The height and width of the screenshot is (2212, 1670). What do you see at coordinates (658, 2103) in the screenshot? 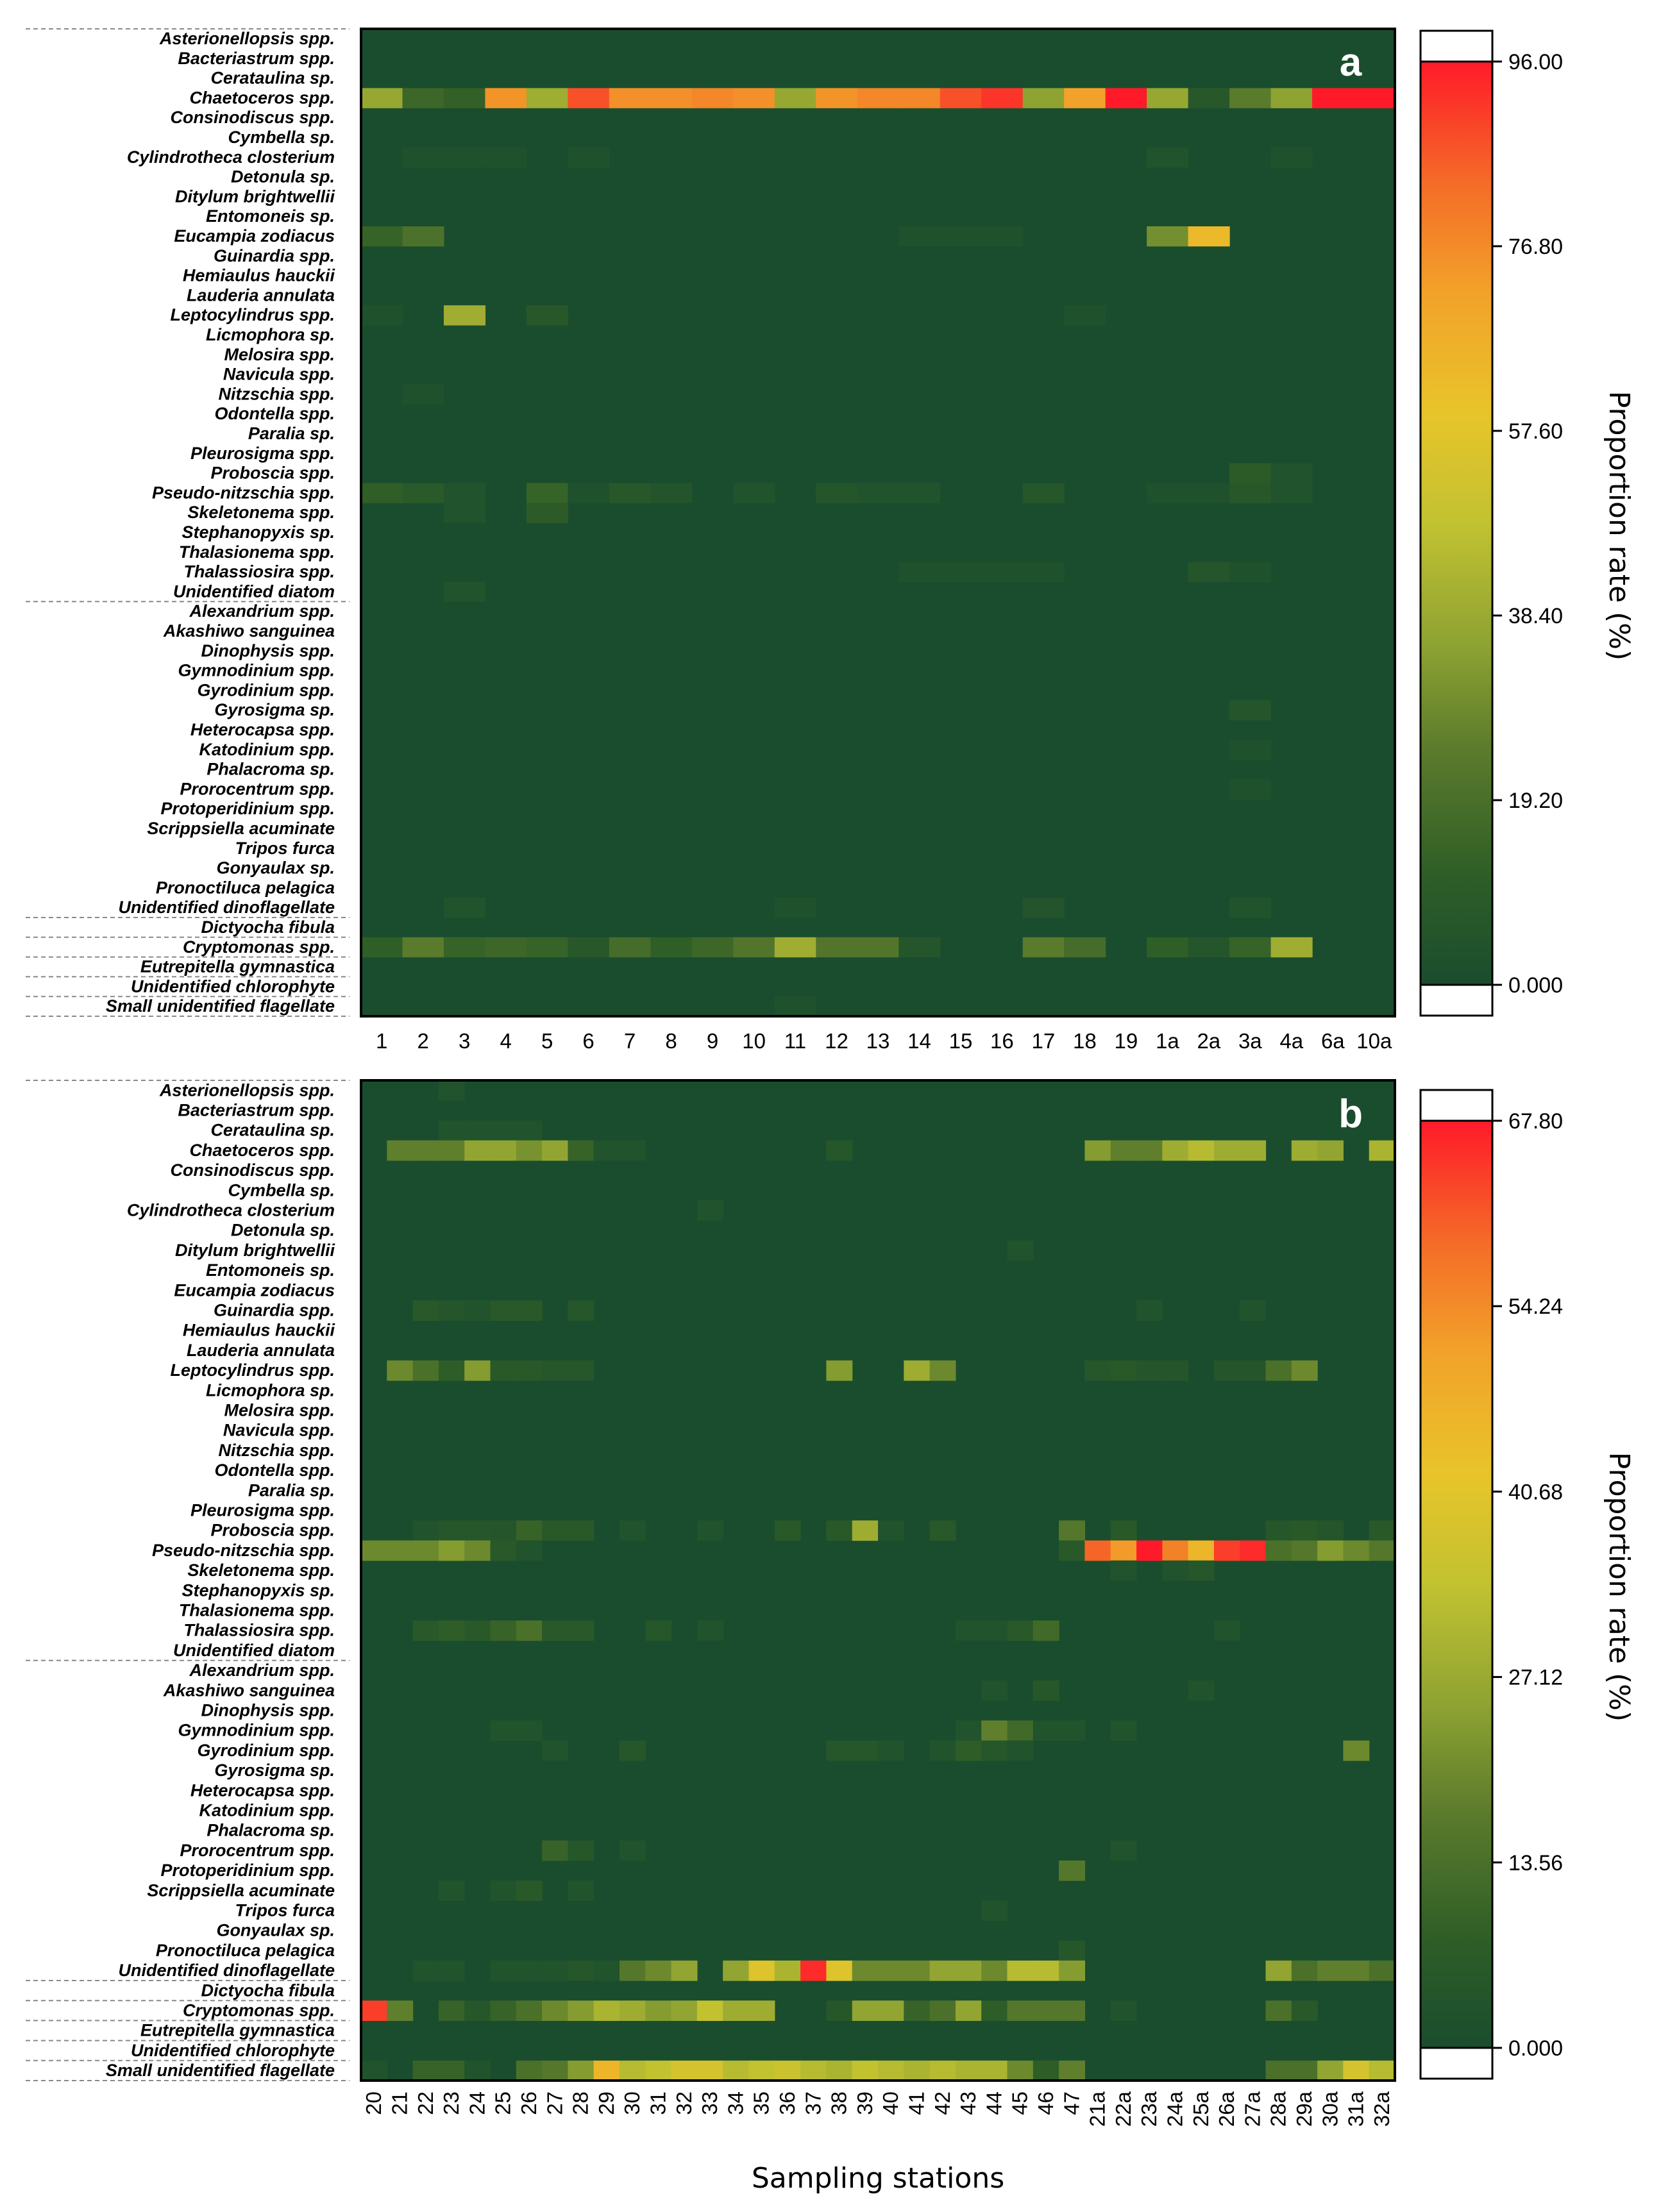
I see `x-tick-b-12: 31` at bounding box center [658, 2103].